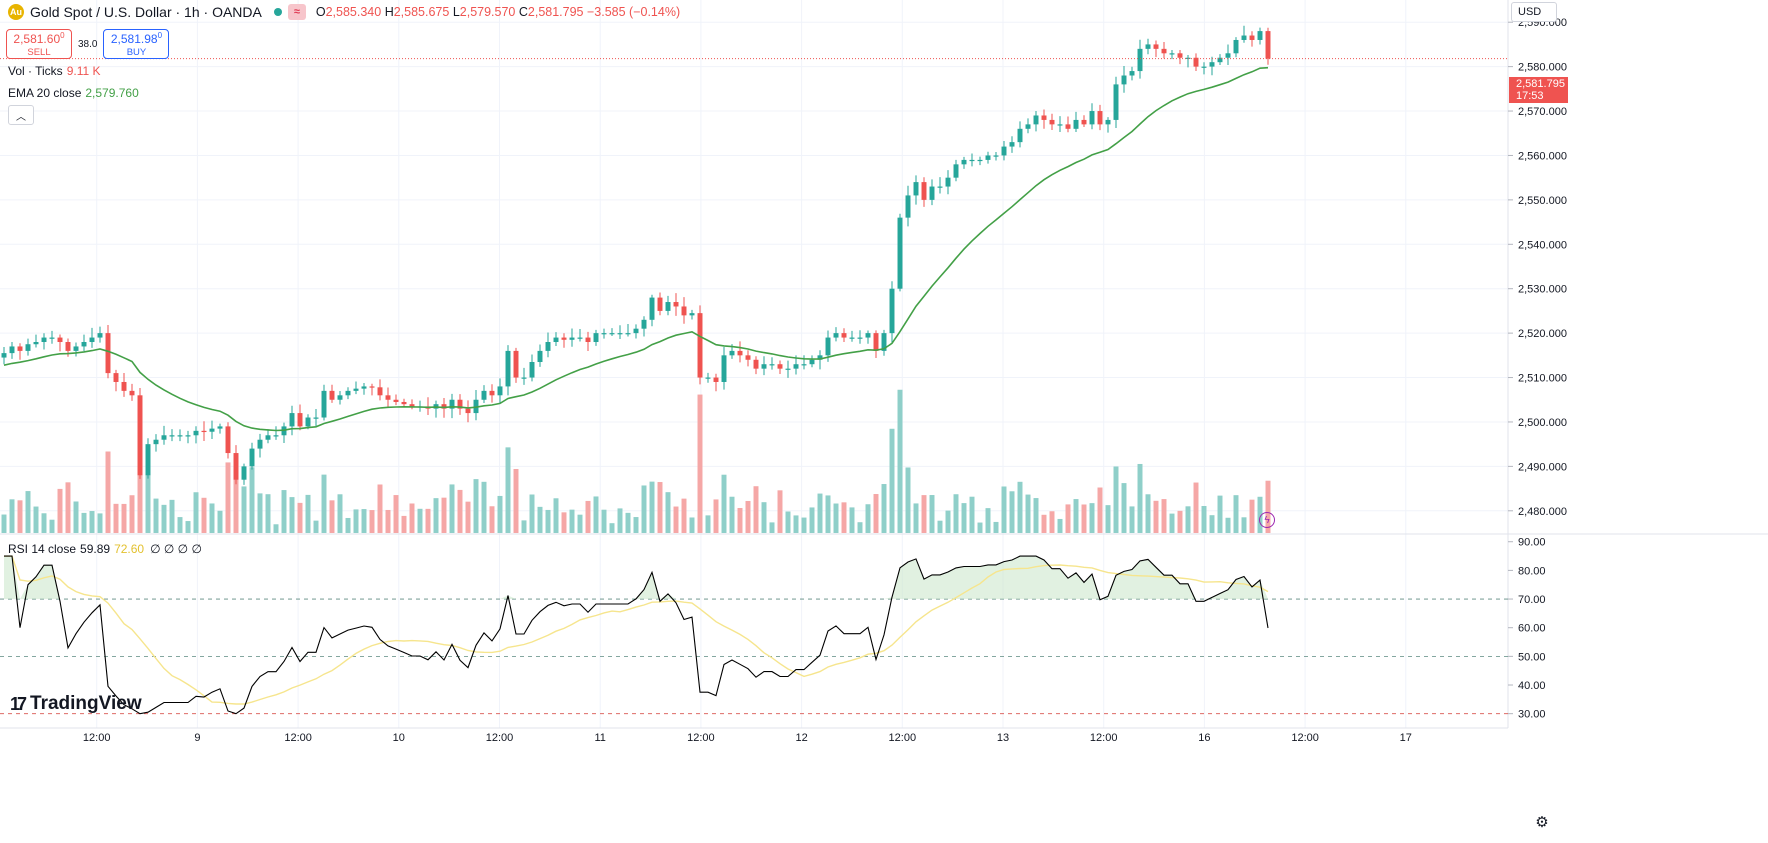  What do you see at coordinates (277, 12) in the screenshot?
I see `market-open-icon` at bounding box center [277, 12].